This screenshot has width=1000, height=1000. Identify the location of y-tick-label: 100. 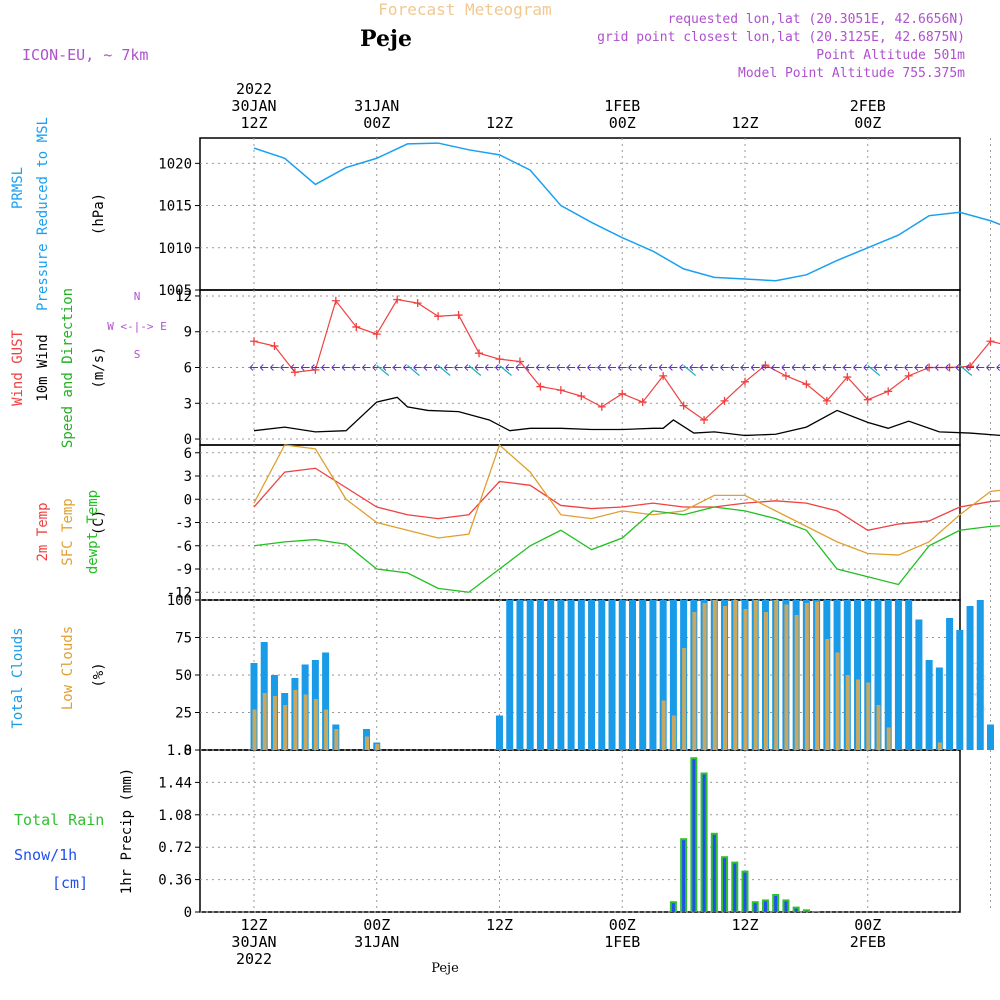
(179, 601).